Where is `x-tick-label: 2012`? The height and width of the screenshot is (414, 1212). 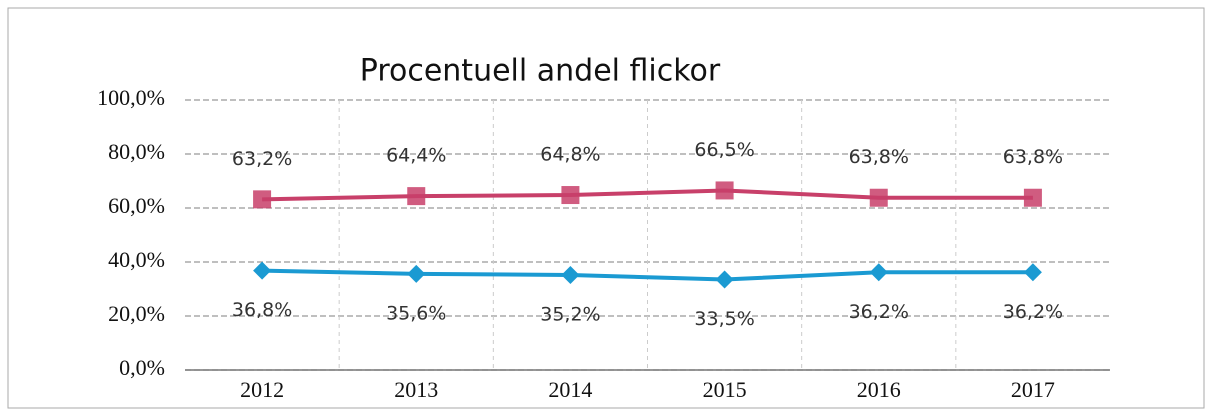 x-tick-label: 2012 is located at coordinates (262, 389).